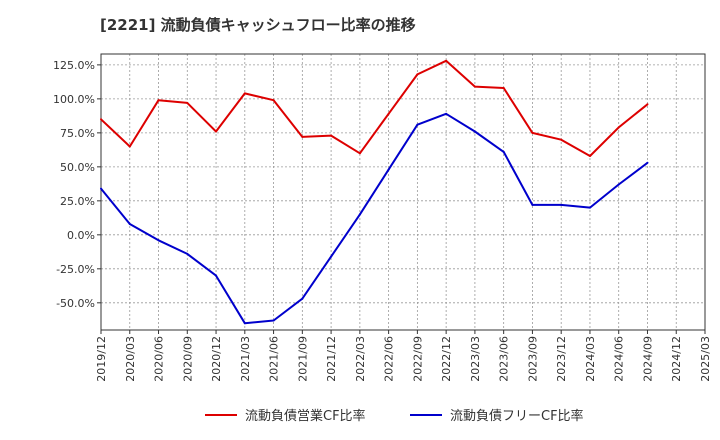 The height and width of the screenshot is (440, 720). I want to click on x-tick-label: 2023/09, so click(532, 359).